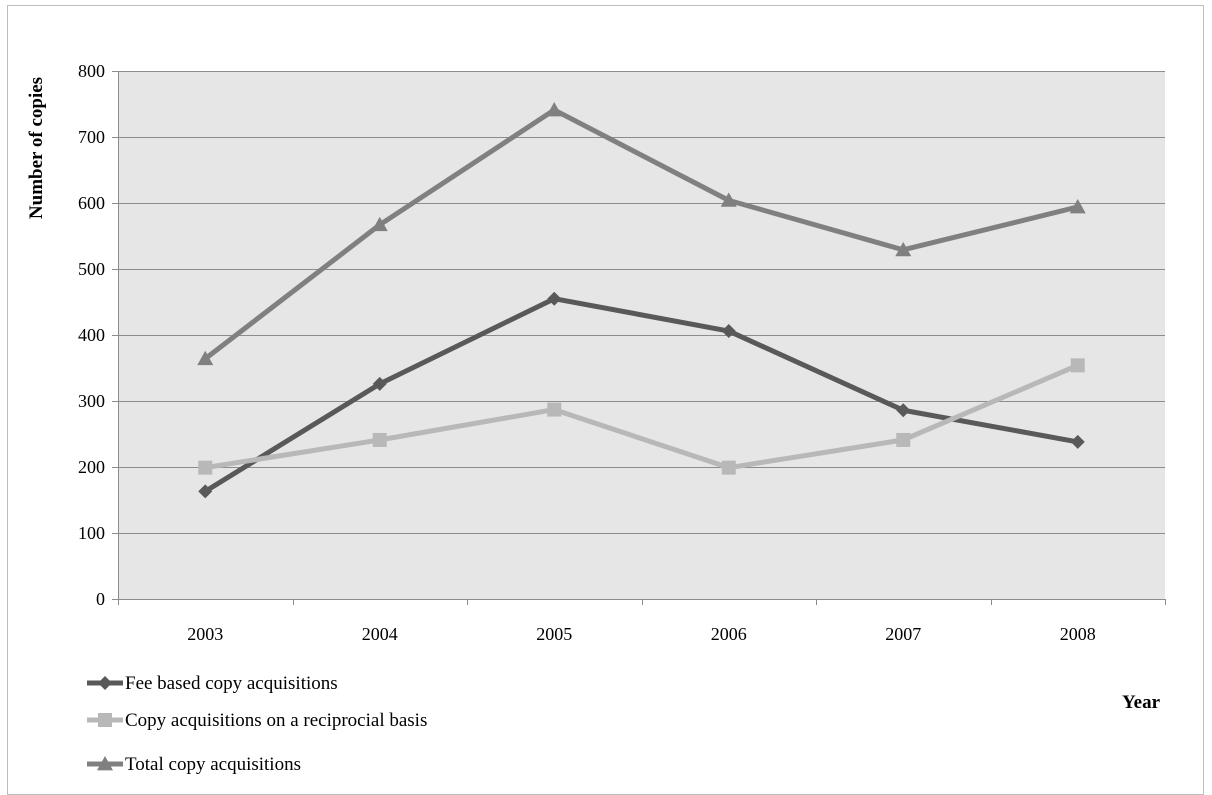 The width and height of the screenshot is (1212, 795). What do you see at coordinates (213, 764) in the screenshot?
I see `legend-label-3: Total copy acquisitions` at bounding box center [213, 764].